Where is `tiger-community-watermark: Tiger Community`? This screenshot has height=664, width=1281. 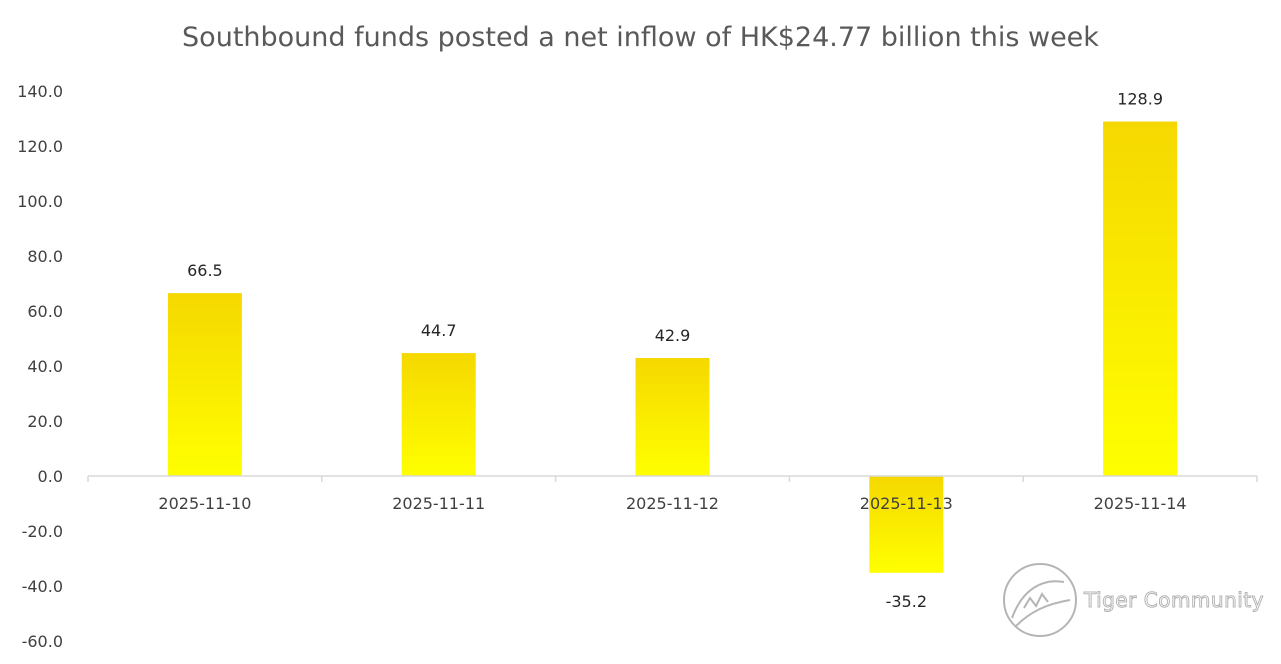 tiger-community-watermark: Tiger Community is located at coordinates (1135, 600).